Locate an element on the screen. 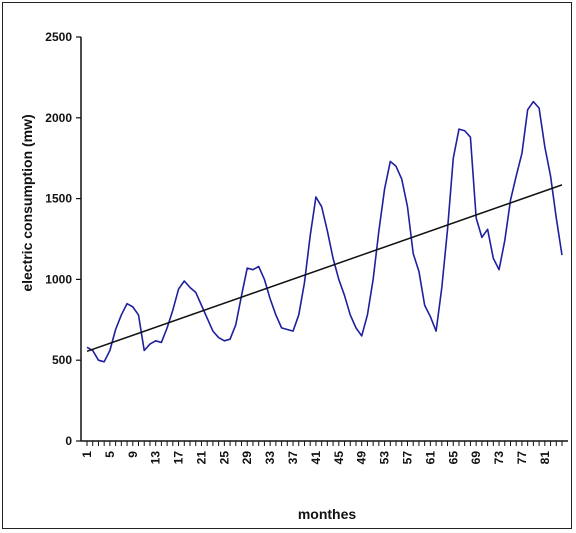 The height and width of the screenshot is (533, 576). x-tick-label: 17 is located at coordinates (179, 458).